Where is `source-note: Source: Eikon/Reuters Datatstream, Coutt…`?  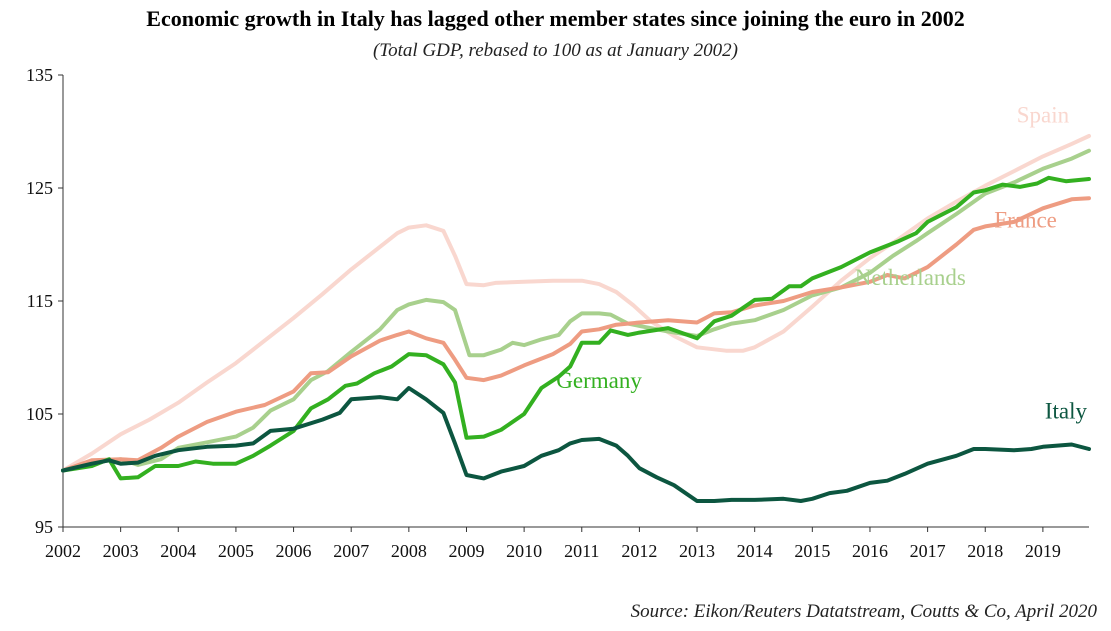
source-note: Source: Eikon/Reuters Datatstream, Coutt… is located at coordinates (863, 611).